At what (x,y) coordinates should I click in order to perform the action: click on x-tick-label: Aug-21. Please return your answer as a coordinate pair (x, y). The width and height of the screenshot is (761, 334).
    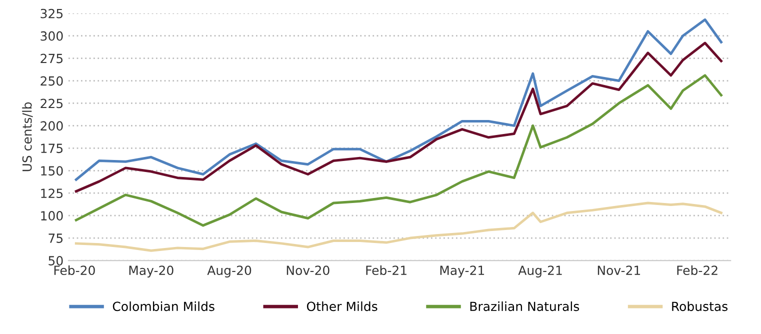
    Looking at the image, I should click on (540, 272).